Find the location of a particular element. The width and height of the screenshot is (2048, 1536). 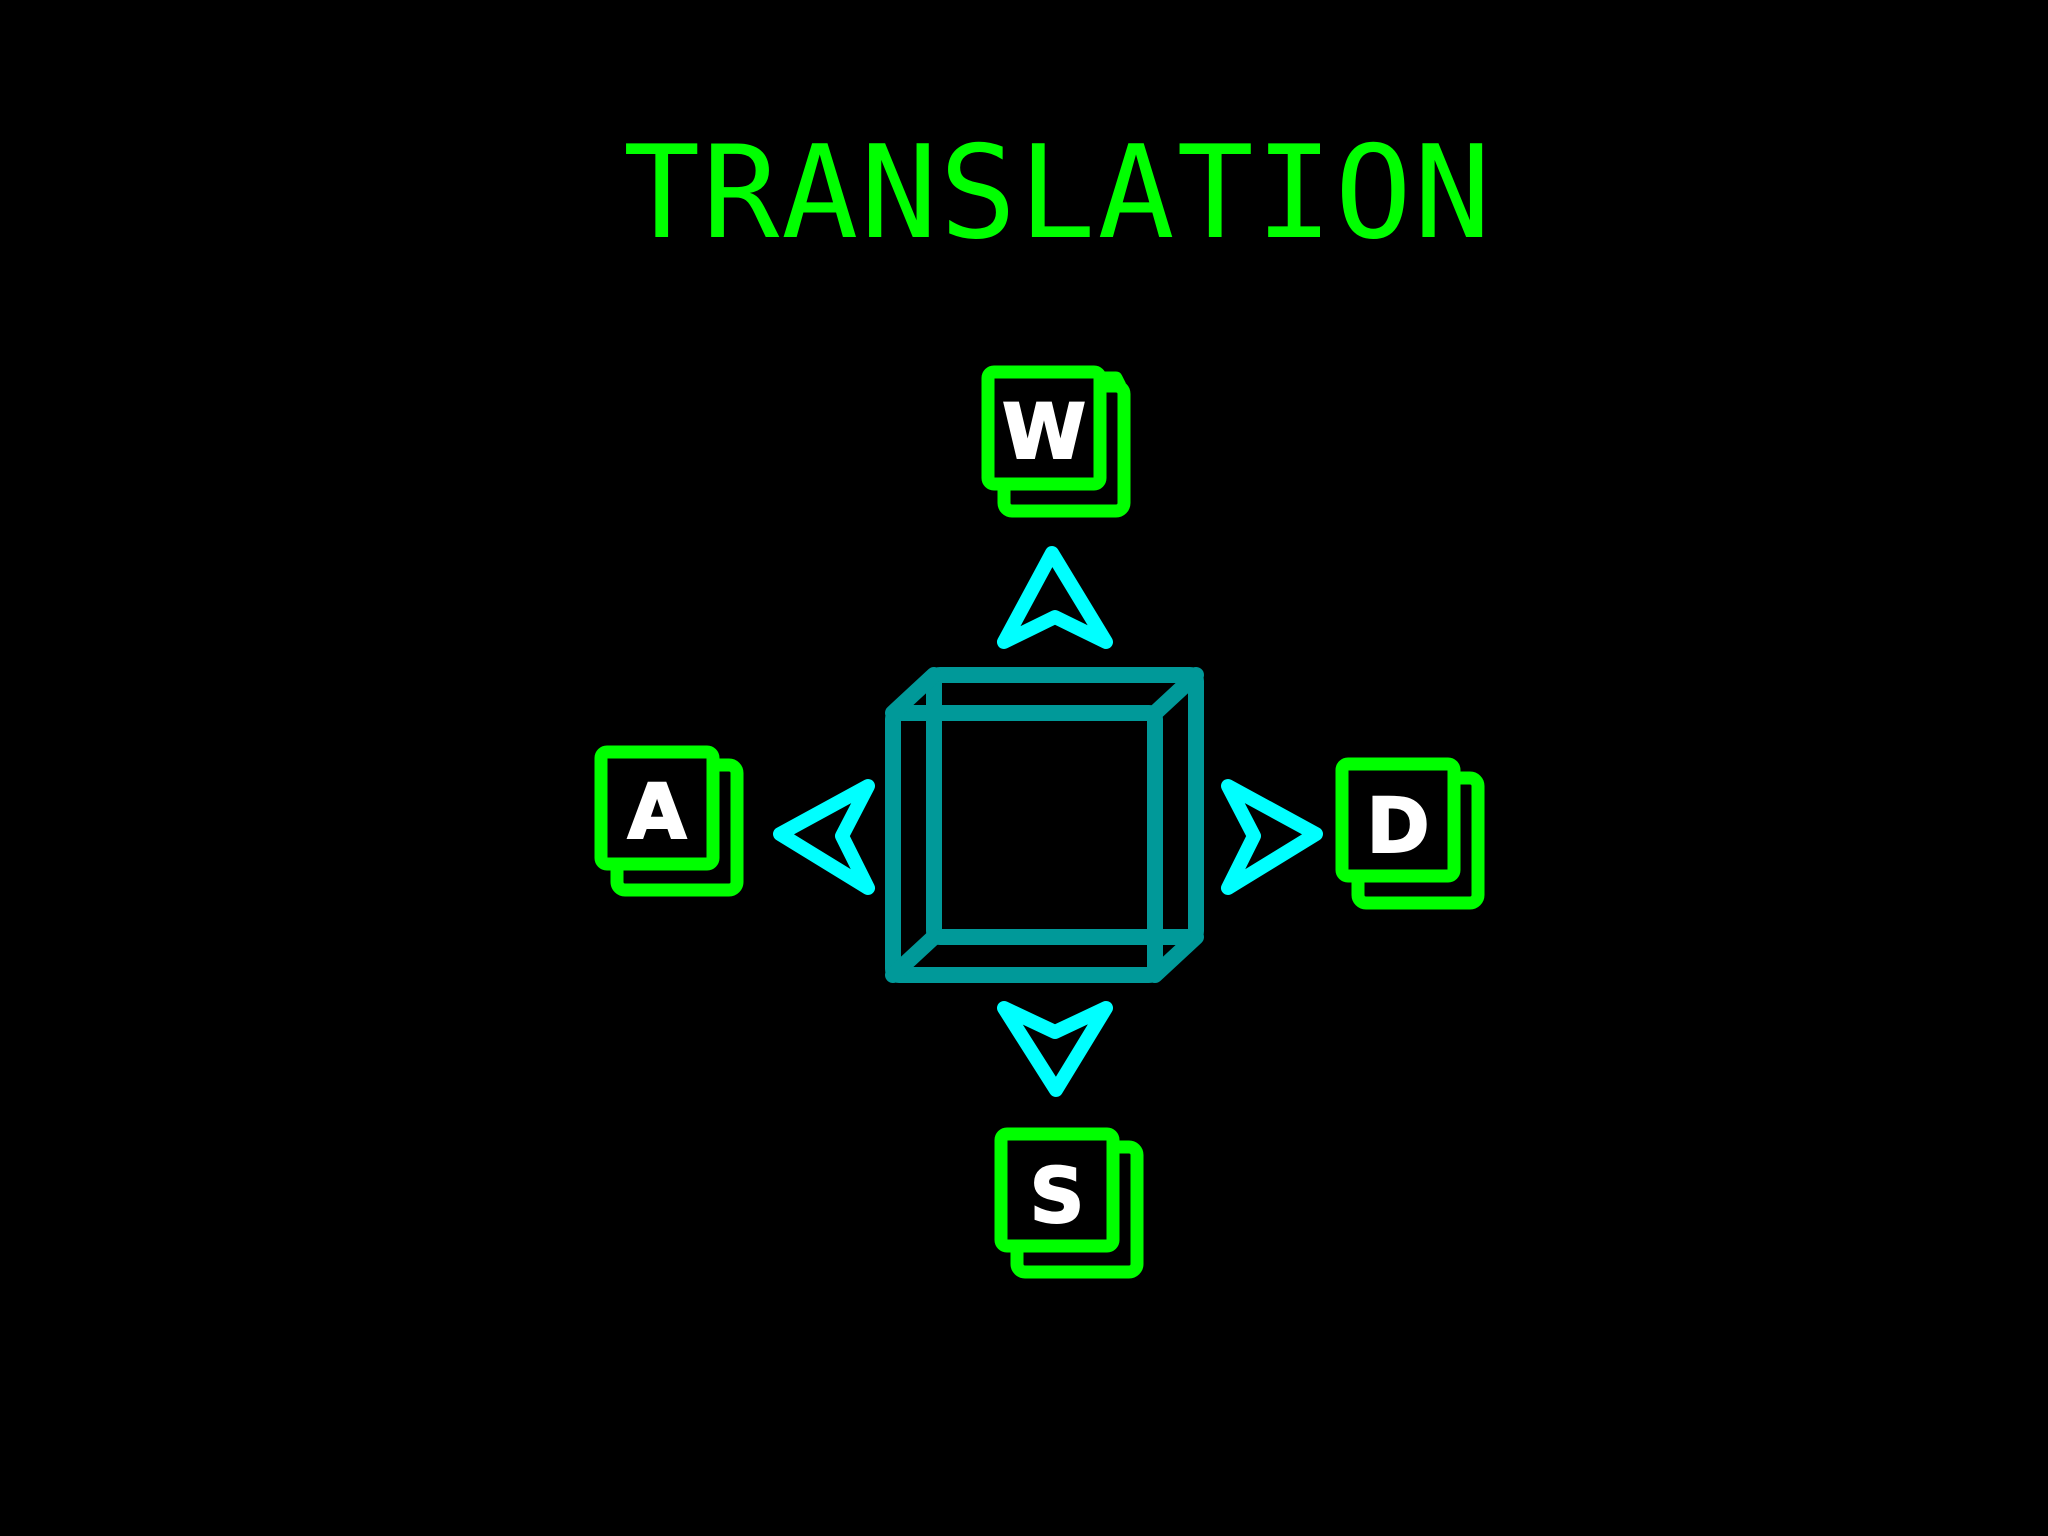

arrow-up-icon is located at coordinates (1055, 597).